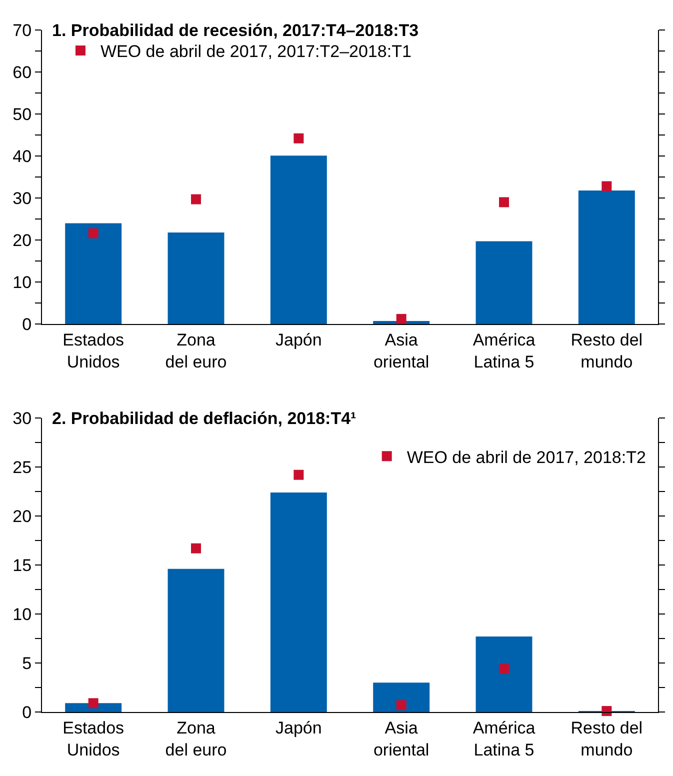 Image resolution: width=673 pixels, height=776 pixels. Describe the element at coordinates (22, 114) in the screenshot. I see `y-tick-label: 50` at that location.